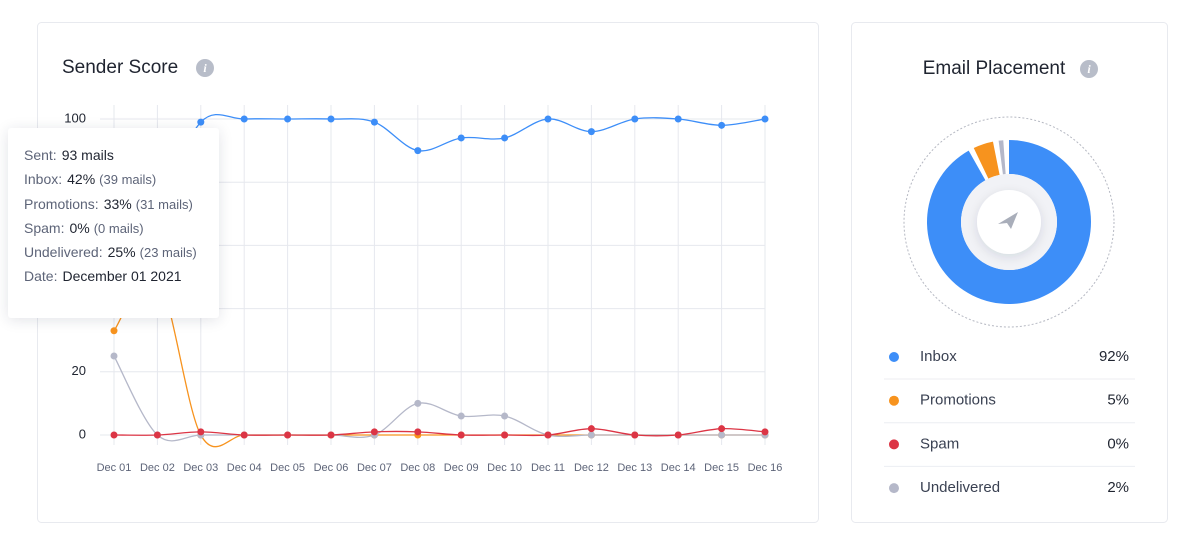 The width and height of the screenshot is (1200, 547). What do you see at coordinates (43, 179) in the screenshot?
I see `tooltip-label: Inbox:` at bounding box center [43, 179].